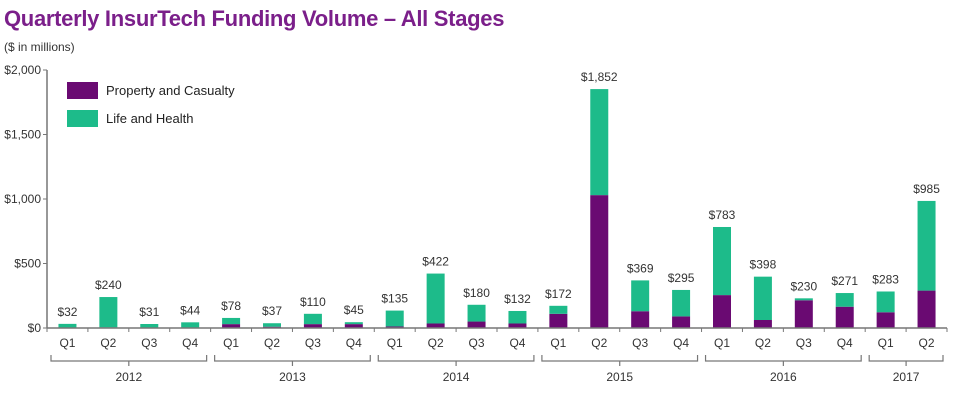 This screenshot has width=975, height=414. I want to click on year-label: 2013, so click(292, 377).